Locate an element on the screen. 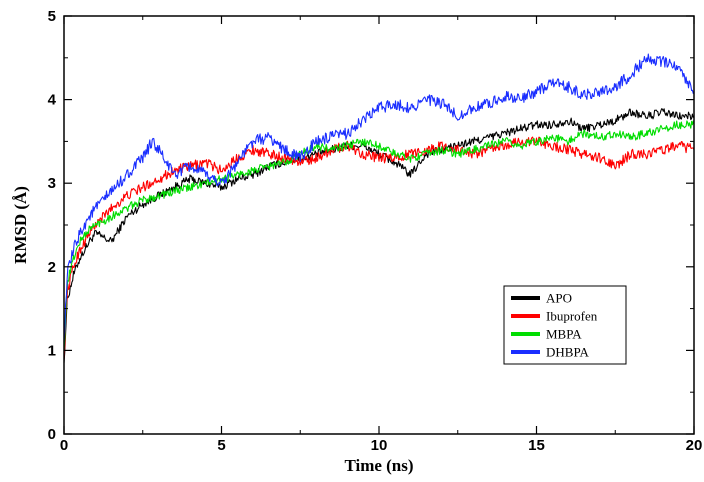 This screenshot has width=704, height=482. legend: APO Ibuprofen MBPA DHBPA is located at coordinates (565, 325).